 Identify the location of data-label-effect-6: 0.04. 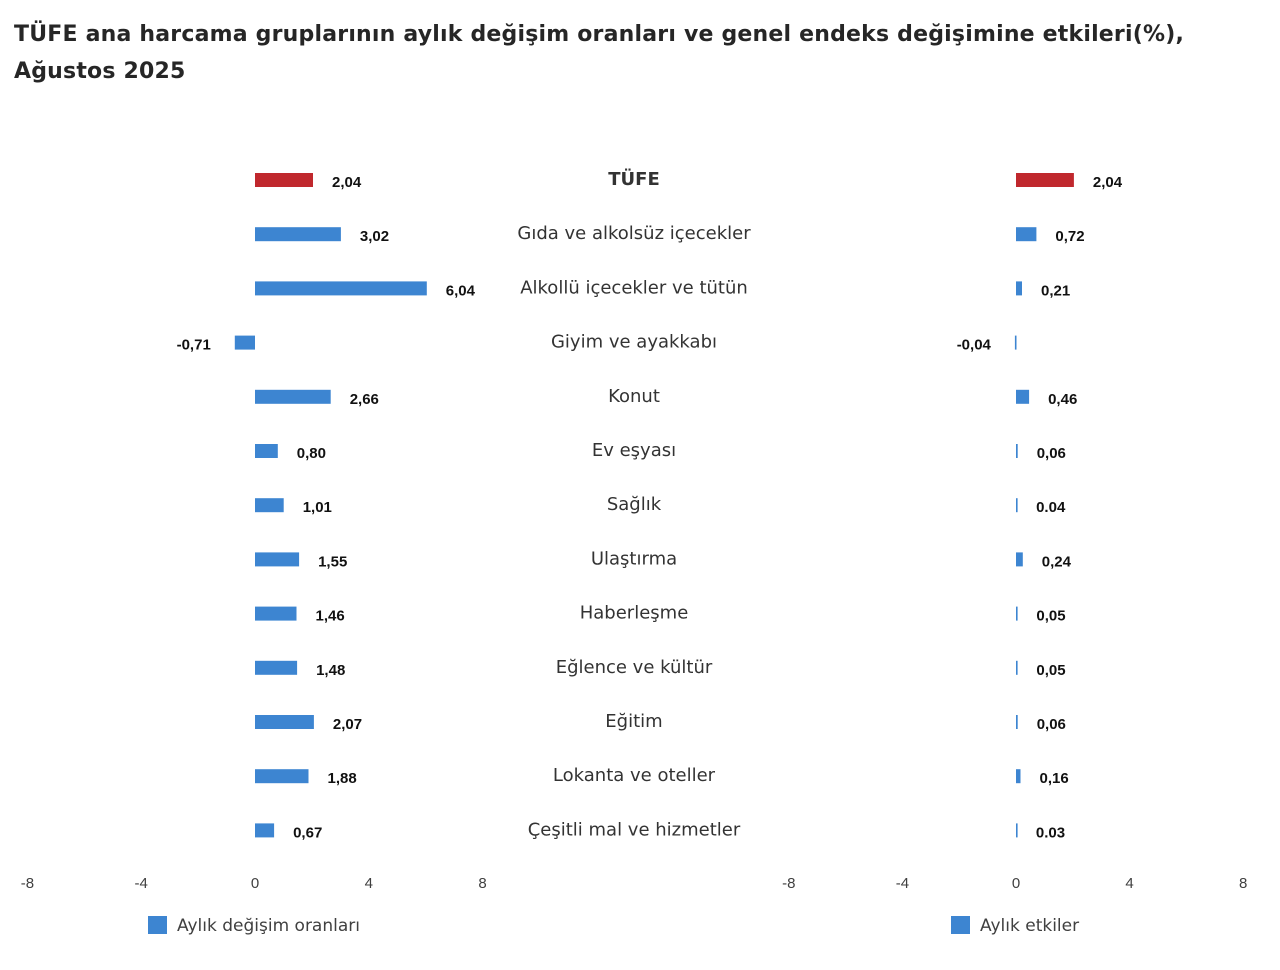
(1051, 507).